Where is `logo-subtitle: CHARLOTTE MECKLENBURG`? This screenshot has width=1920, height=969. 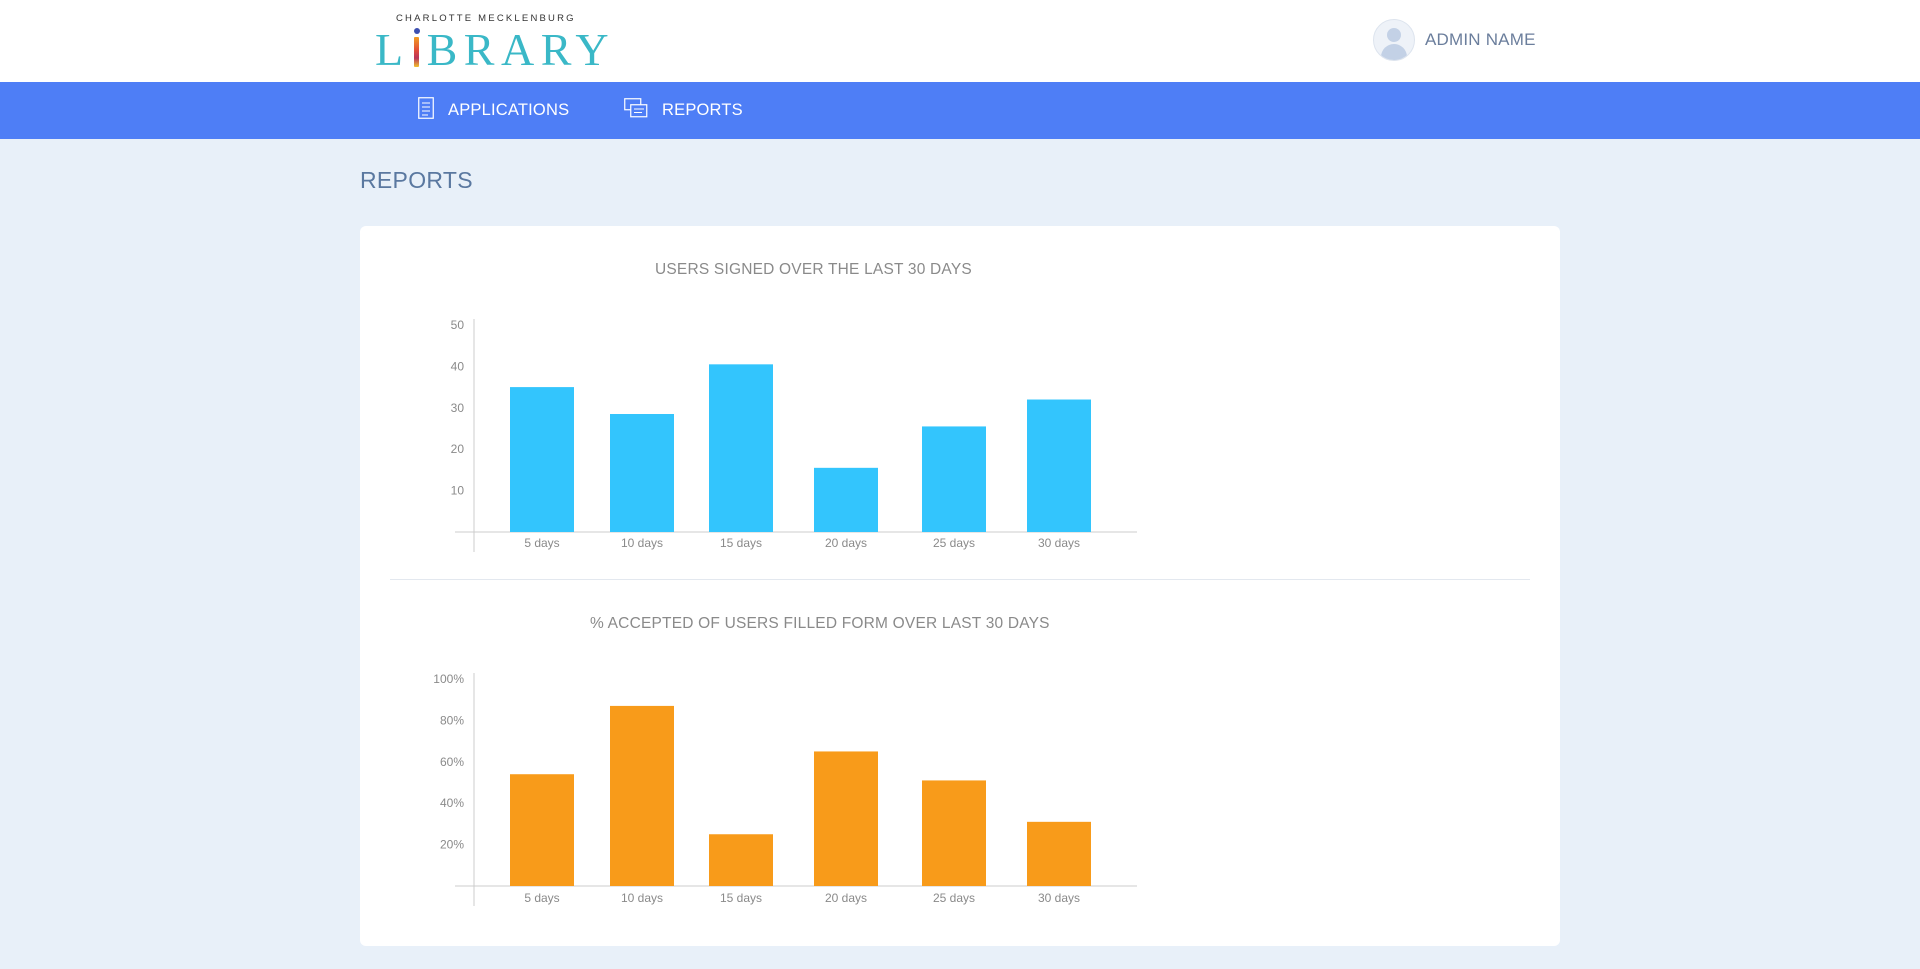 logo-subtitle: CHARLOTTE MECKLENBURG is located at coordinates (486, 18).